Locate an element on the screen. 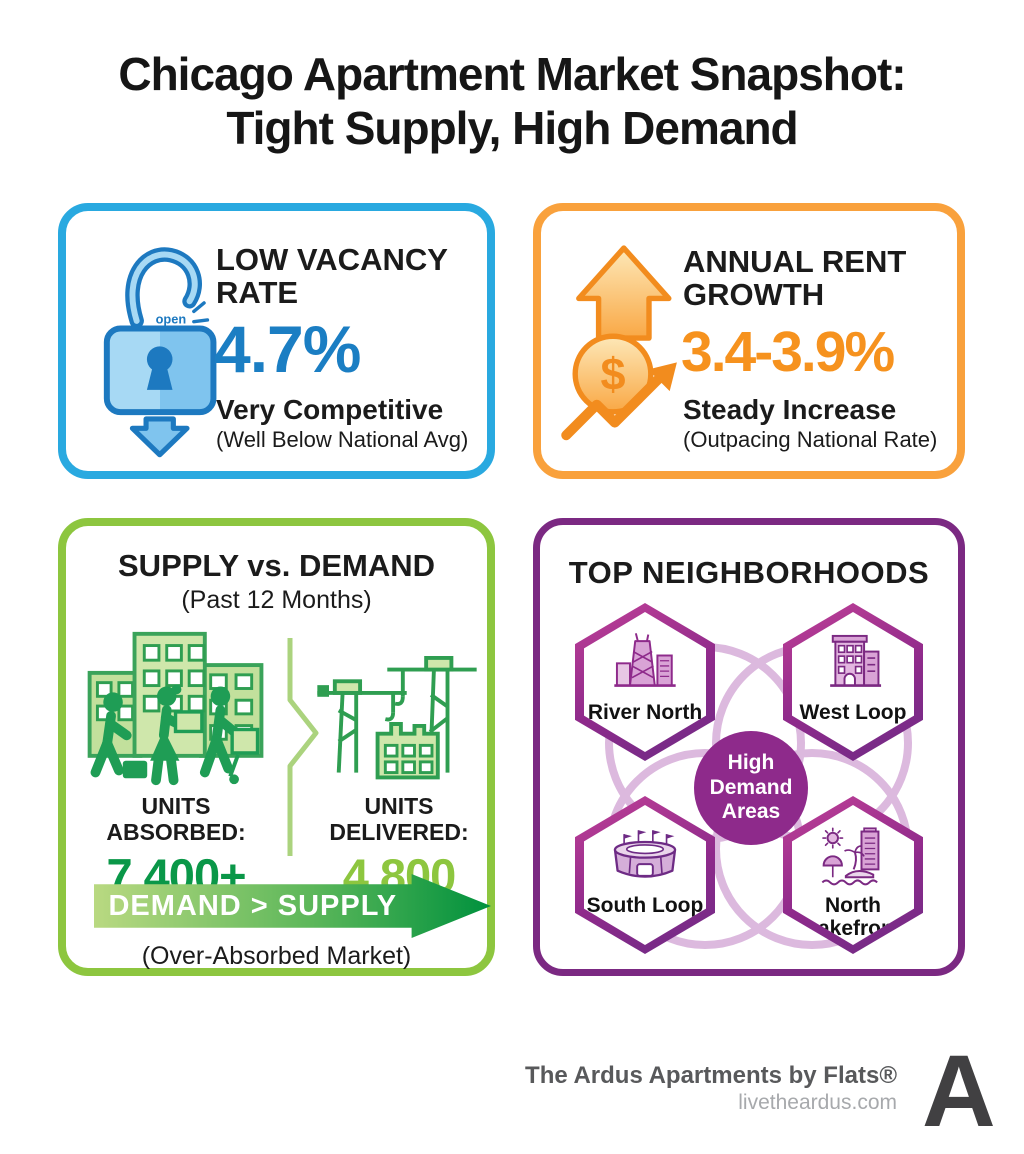 The height and width of the screenshot is (1154, 1024). vacancy-sublabel: (Well Below National Avg) is located at coordinates (342, 439).